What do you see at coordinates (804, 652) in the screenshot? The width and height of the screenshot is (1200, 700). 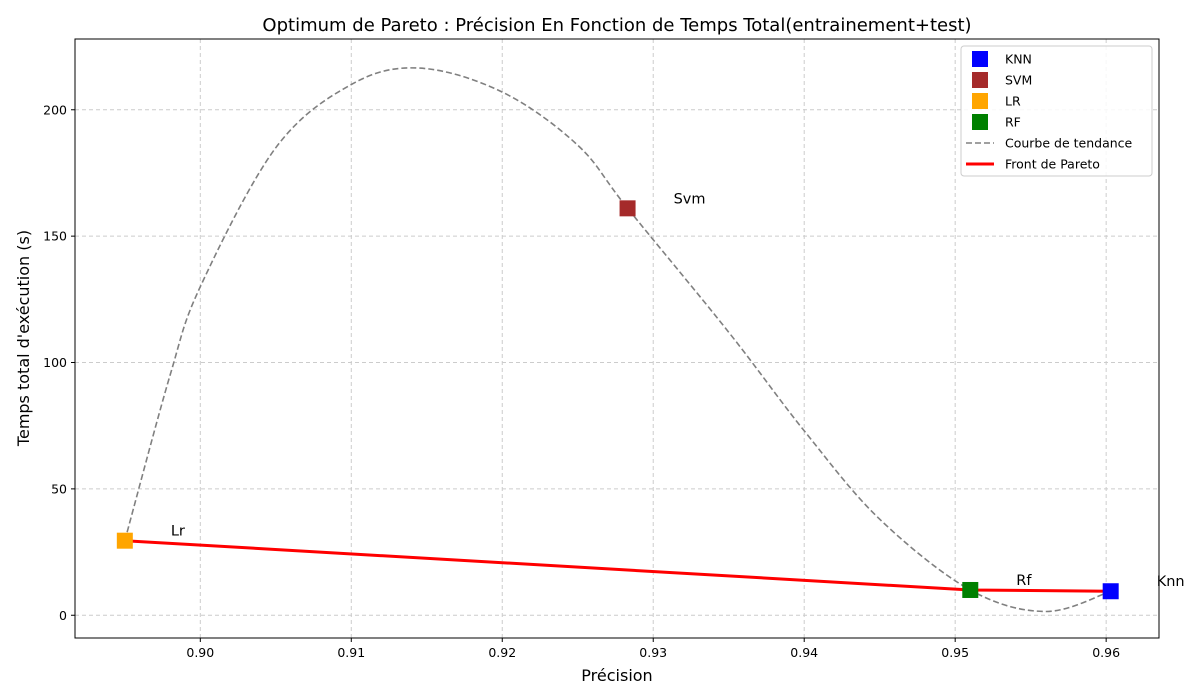 I see `x-tick-label: 0.94` at bounding box center [804, 652].